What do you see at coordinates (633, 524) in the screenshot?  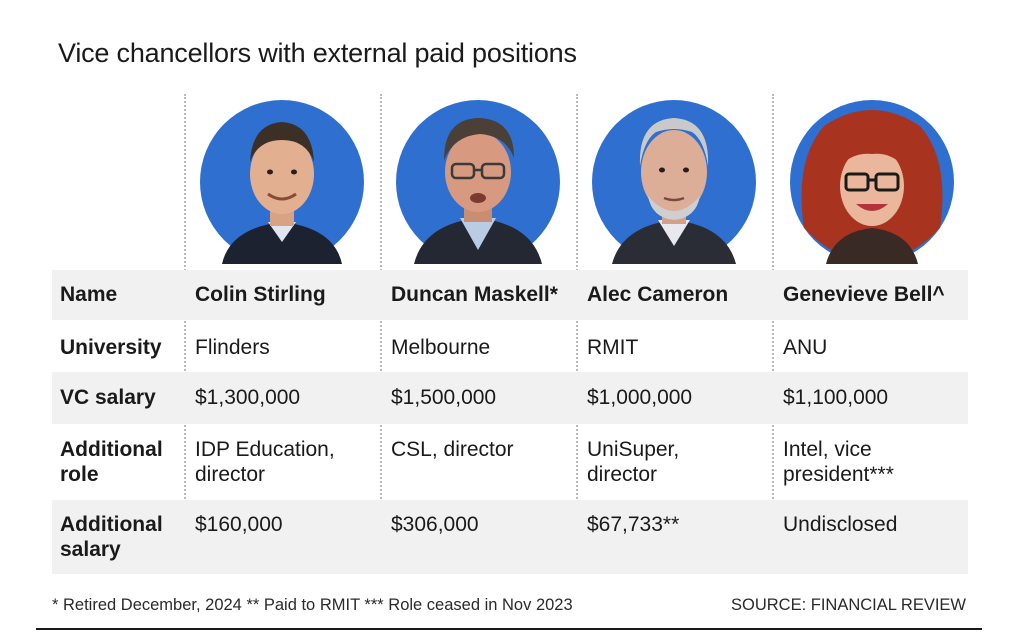 I see `additional-salary-cell: $67,733**` at bounding box center [633, 524].